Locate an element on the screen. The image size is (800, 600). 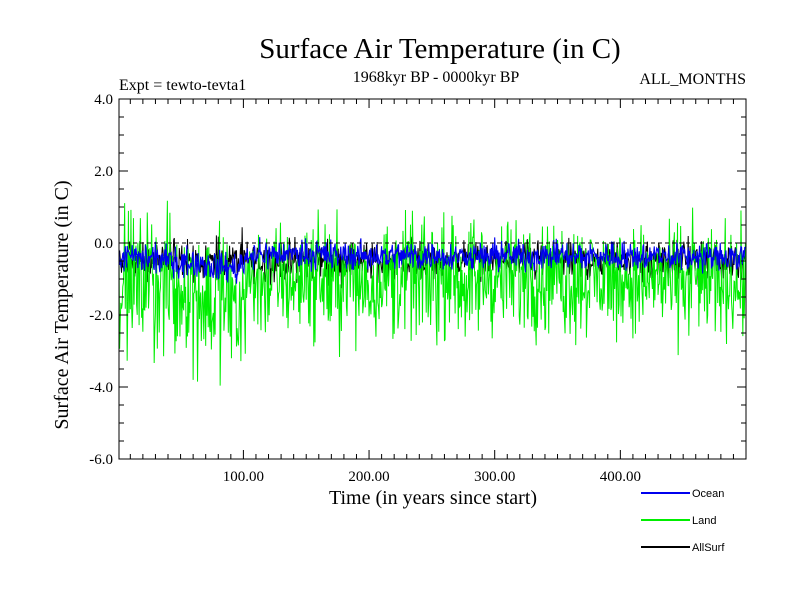
y-tick-label: 0.0 is located at coordinates (103, 244).